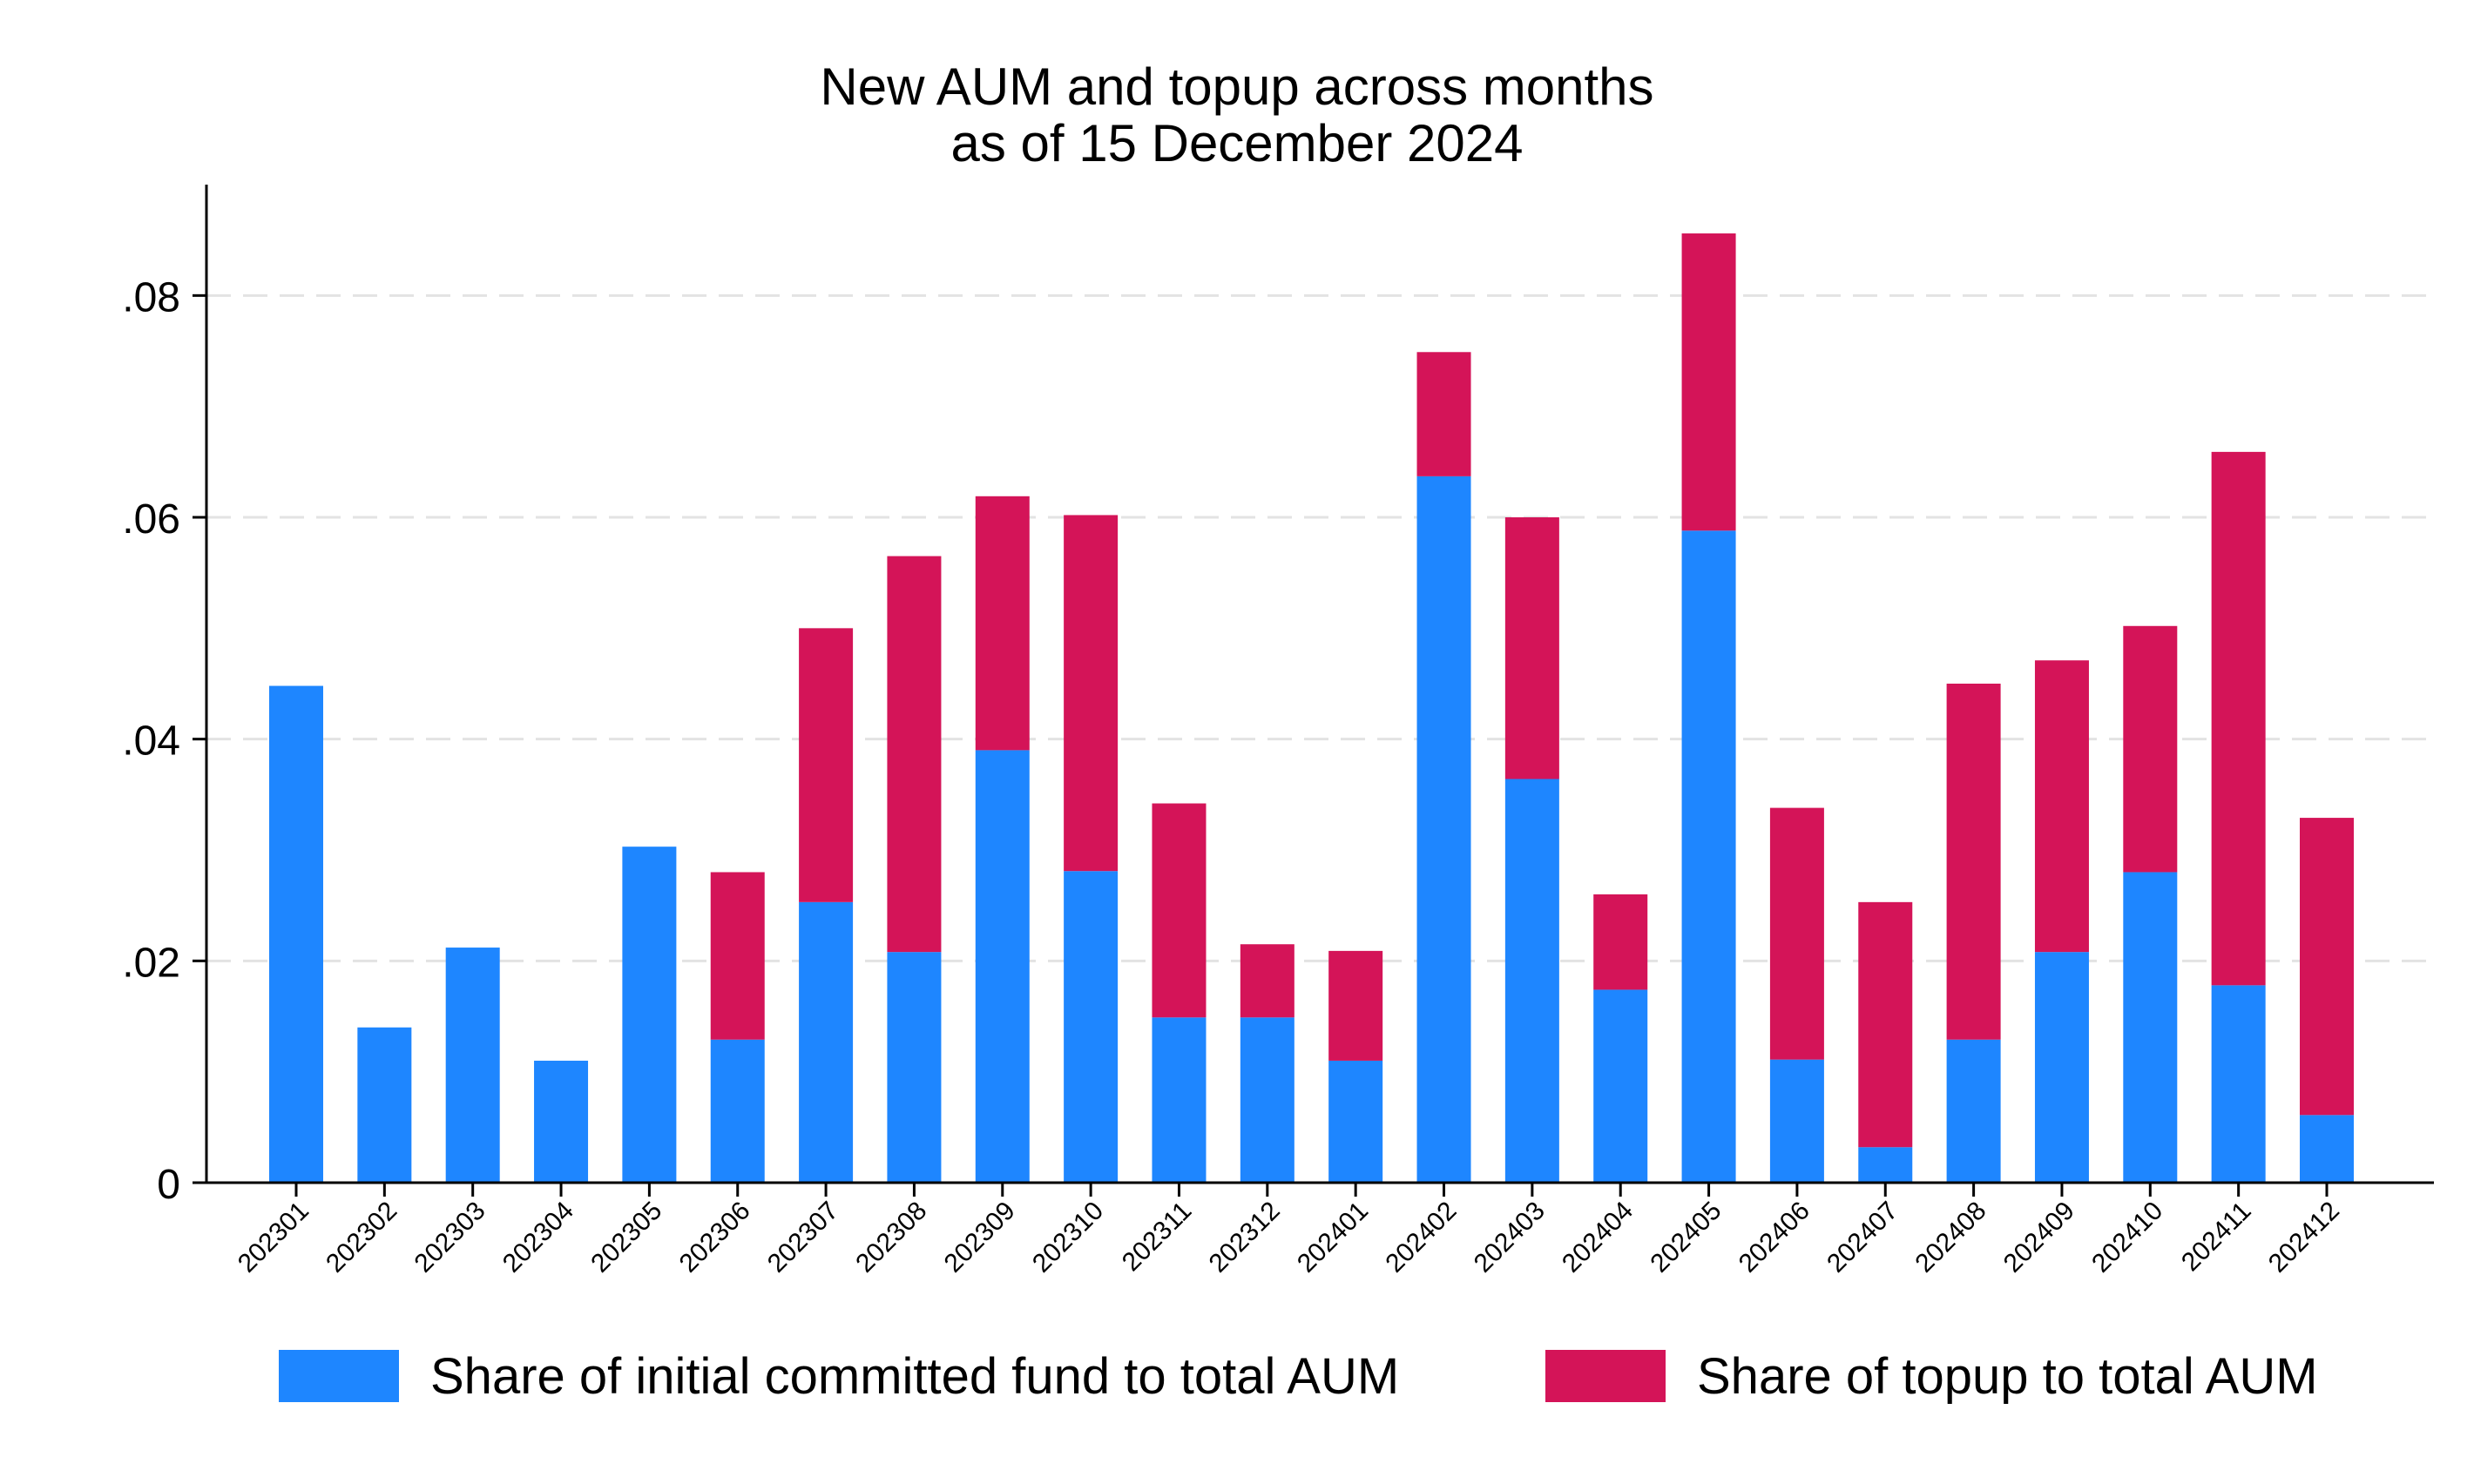  What do you see at coordinates (273, 1237) in the screenshot?
I see `x-tick-label: 202301` at bounding box center [273, 1237].